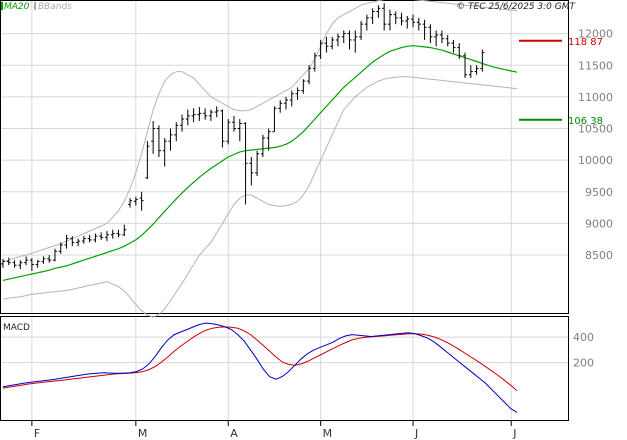  What do you see at coordinates (595, 160) in the screenshot?
I see `price-y-tick-label: 10000` at bounding box center [595, 160].